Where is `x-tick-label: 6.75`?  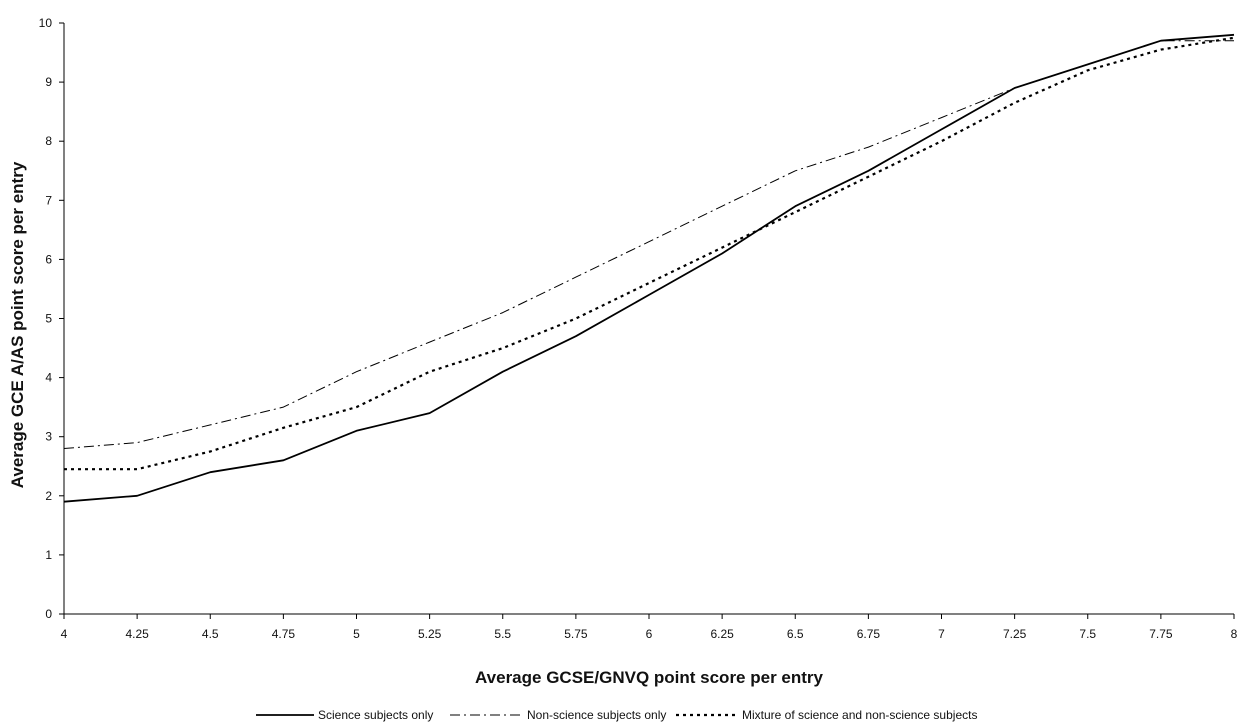
x-tick-label: 6.75 is located at coordinates (869, 634).